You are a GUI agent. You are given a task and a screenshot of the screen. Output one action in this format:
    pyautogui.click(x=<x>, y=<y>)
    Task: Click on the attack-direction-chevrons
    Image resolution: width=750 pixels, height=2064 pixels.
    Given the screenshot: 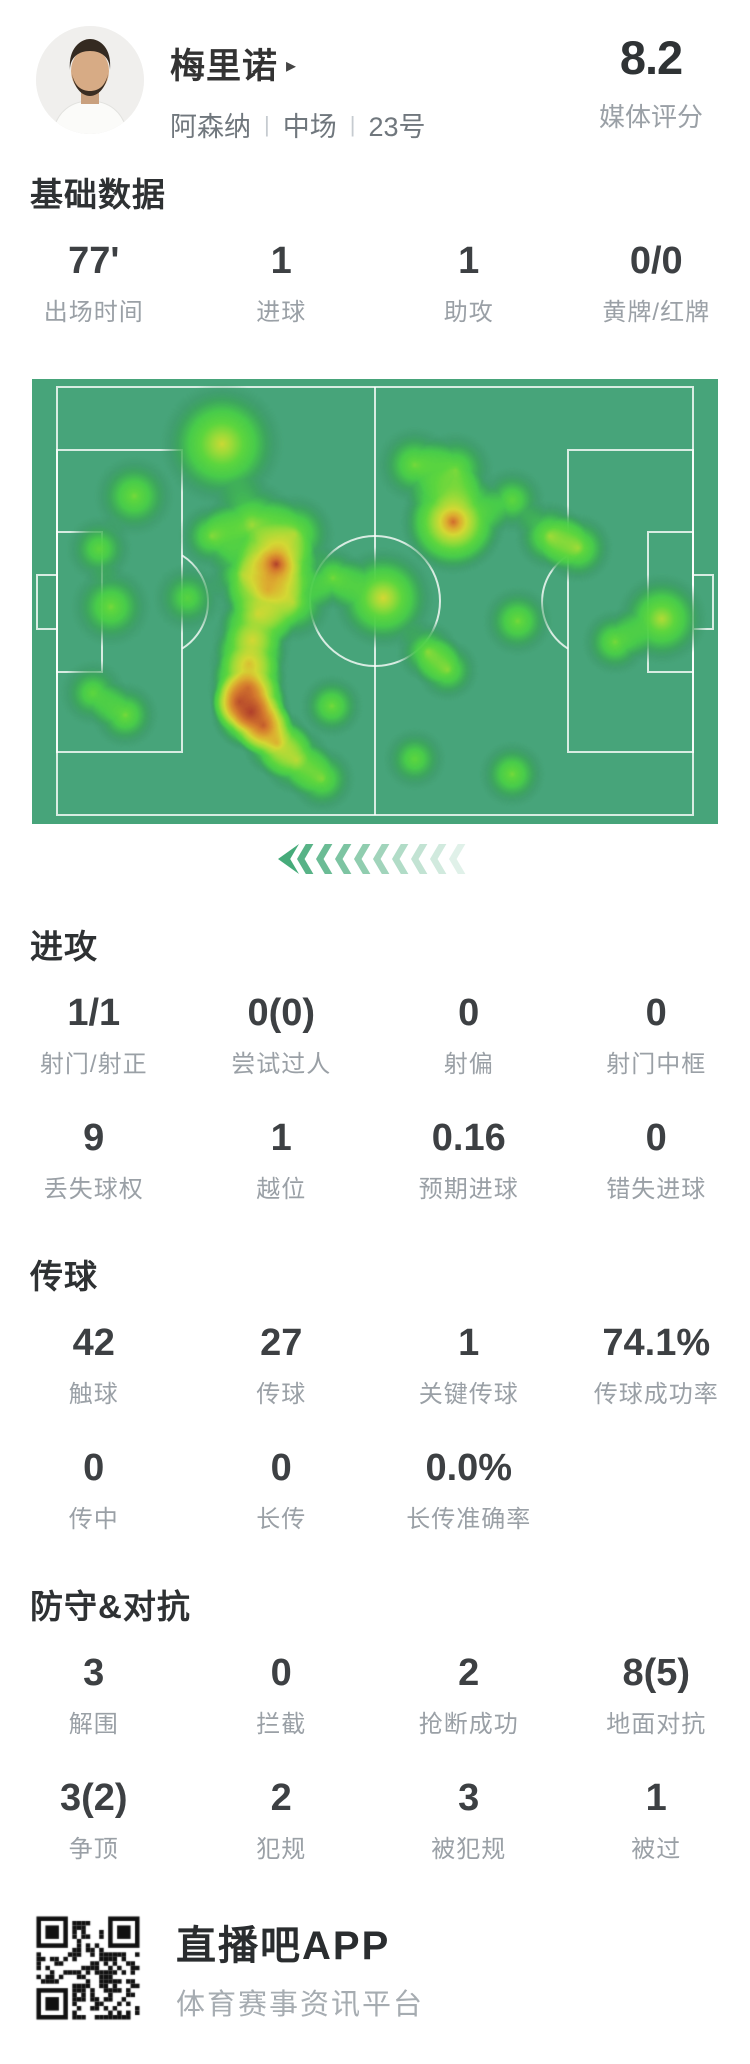 What is the action you would take?
    pyautogui.click(x=375, y=859)
    